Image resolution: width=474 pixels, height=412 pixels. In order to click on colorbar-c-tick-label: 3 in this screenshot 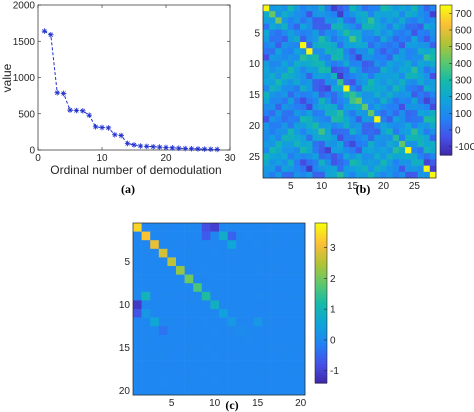, I will do `click(333, 248)`.